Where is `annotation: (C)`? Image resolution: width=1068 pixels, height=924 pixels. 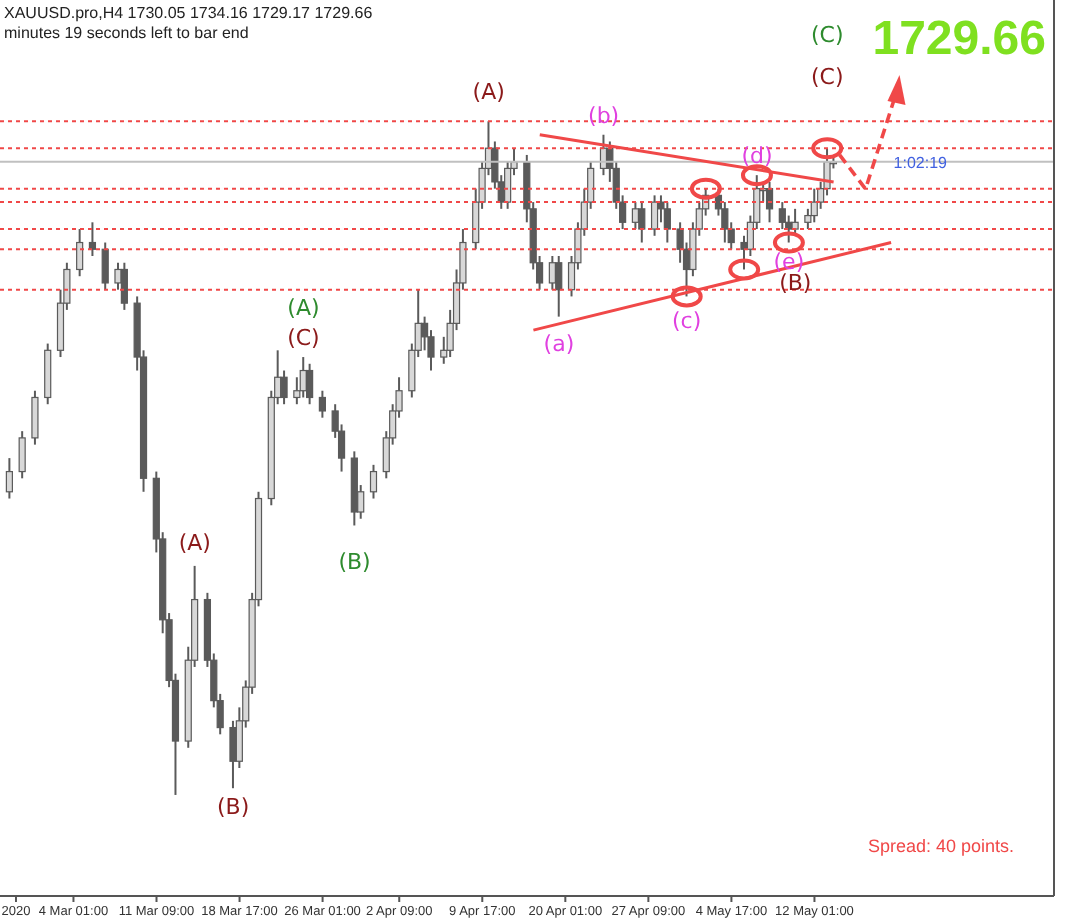
annotation: (C) is located at coordinates (303, 338).